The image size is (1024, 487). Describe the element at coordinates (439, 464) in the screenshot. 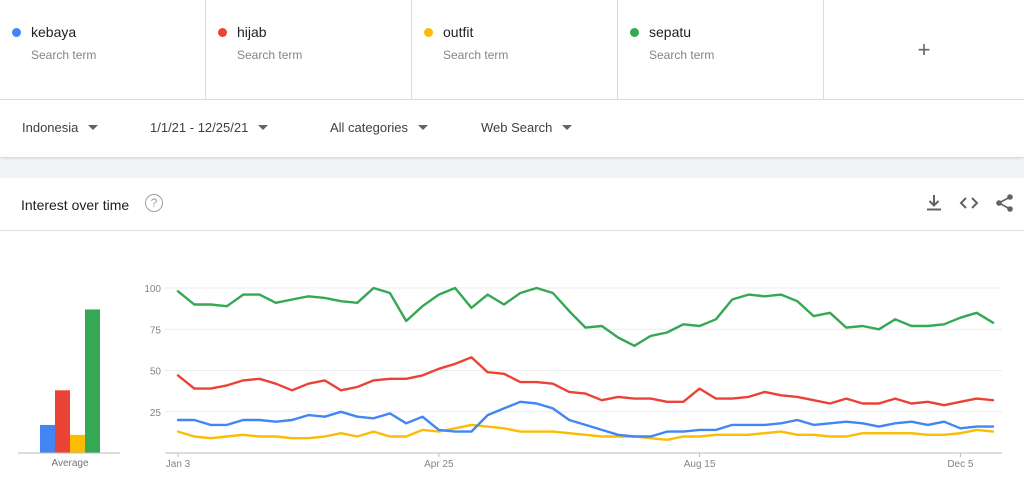

I see `x-tick-label: Apr 25` at that location.